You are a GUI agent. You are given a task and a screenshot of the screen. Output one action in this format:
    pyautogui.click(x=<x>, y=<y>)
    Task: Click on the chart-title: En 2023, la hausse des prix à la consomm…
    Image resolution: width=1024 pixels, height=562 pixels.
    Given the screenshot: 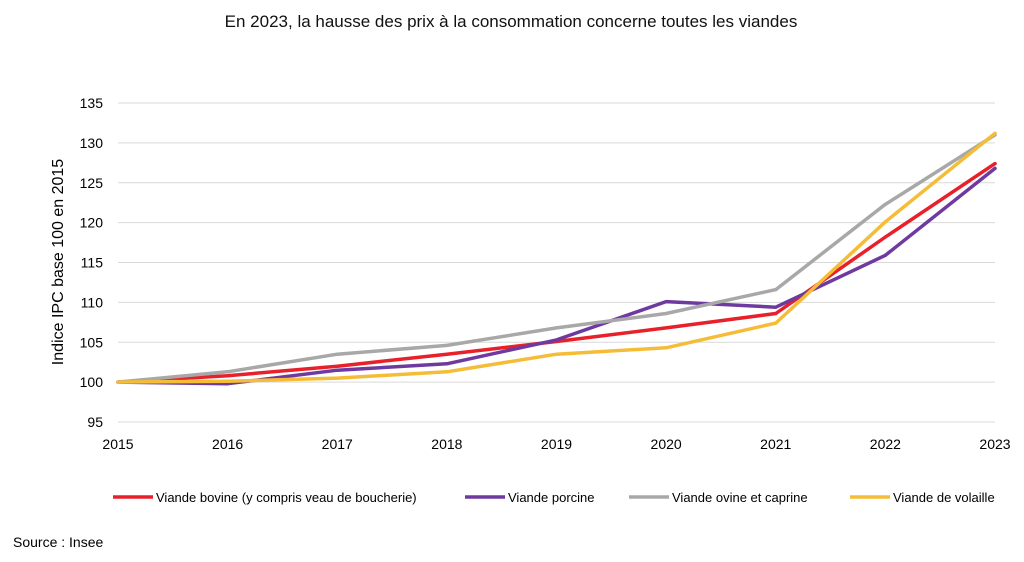 What is the action you would take?
    pyautogui.click(x=511, y=21)
    